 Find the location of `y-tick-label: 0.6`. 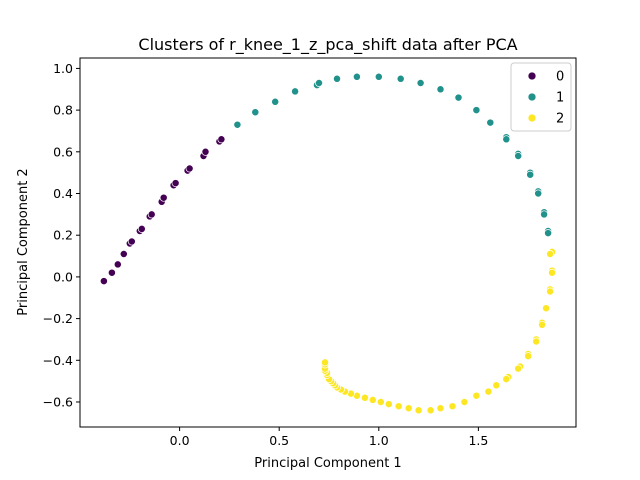

y-tick-label: 0.6 is located at coordinates (63, 151).